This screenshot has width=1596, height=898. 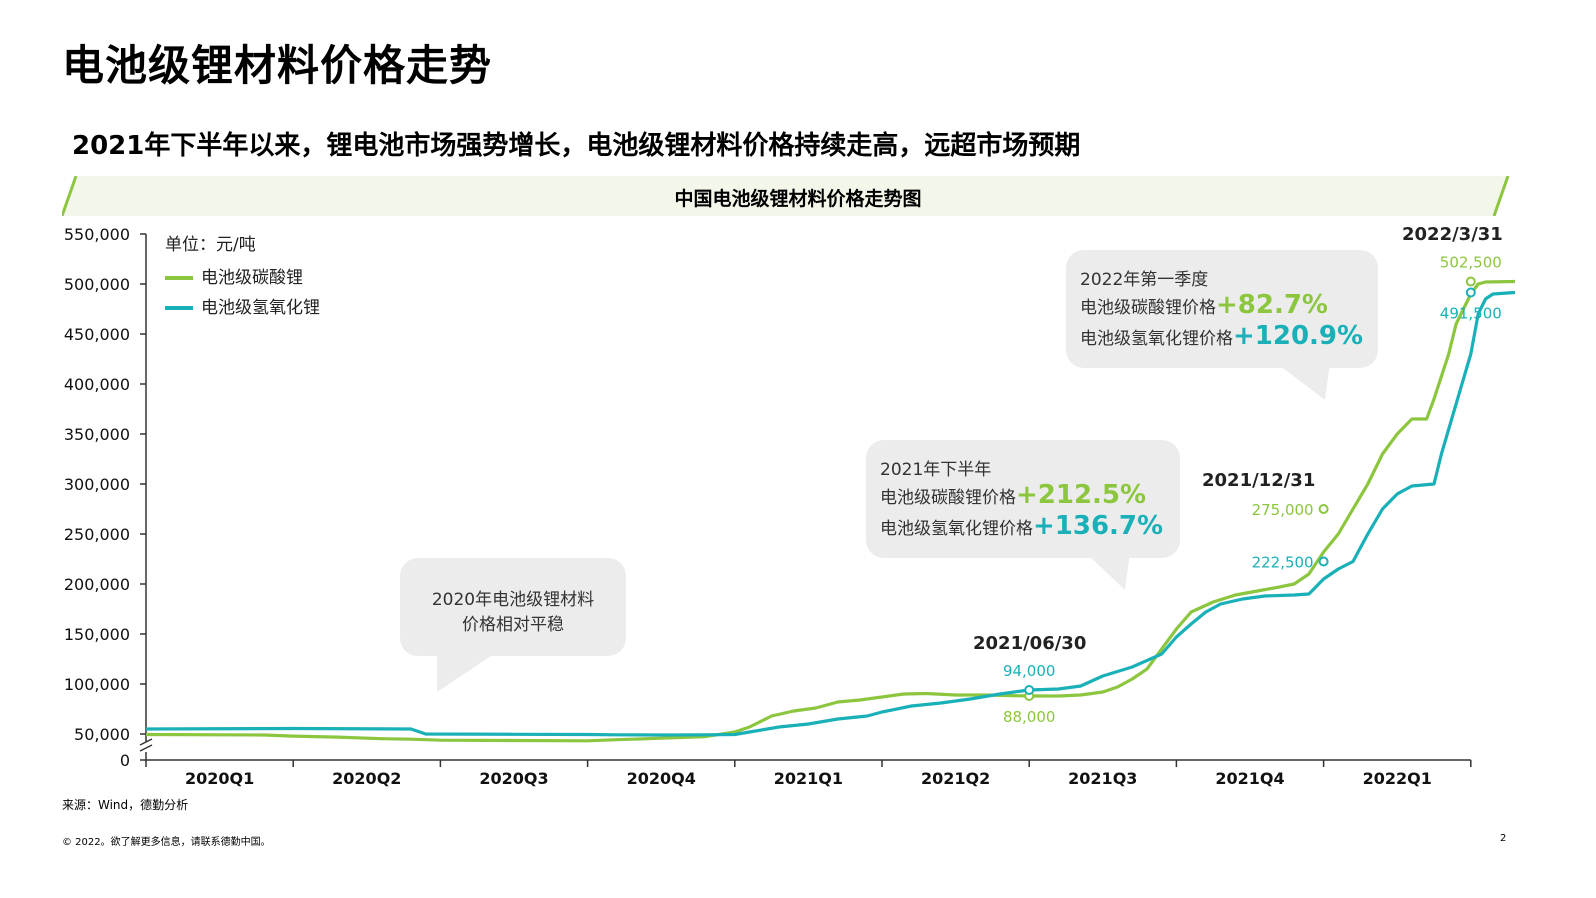 What do you see at coordinates (948, 498) in the screenshot?
I see `callout-h2-carbonate-label: 电池级碳酸锂价格` at bounding box center [948, 498].